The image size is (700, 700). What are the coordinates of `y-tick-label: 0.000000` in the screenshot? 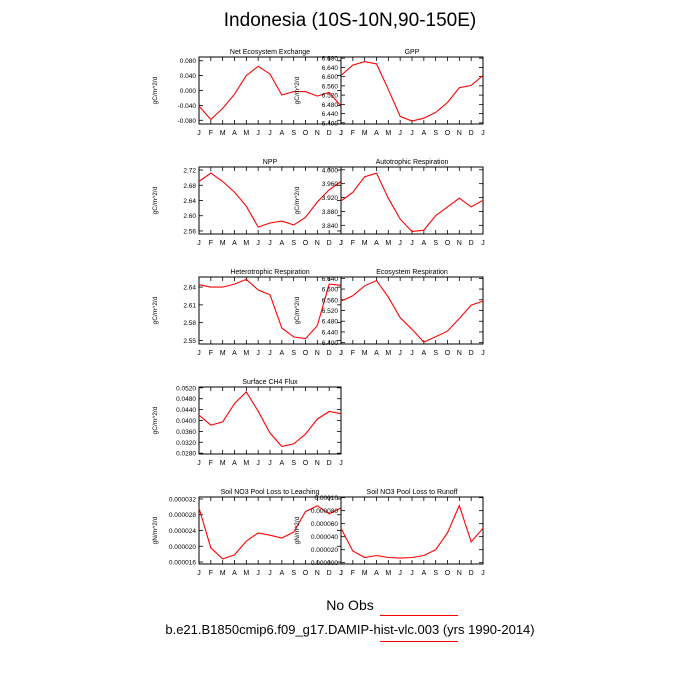 It's located at (324, 563).